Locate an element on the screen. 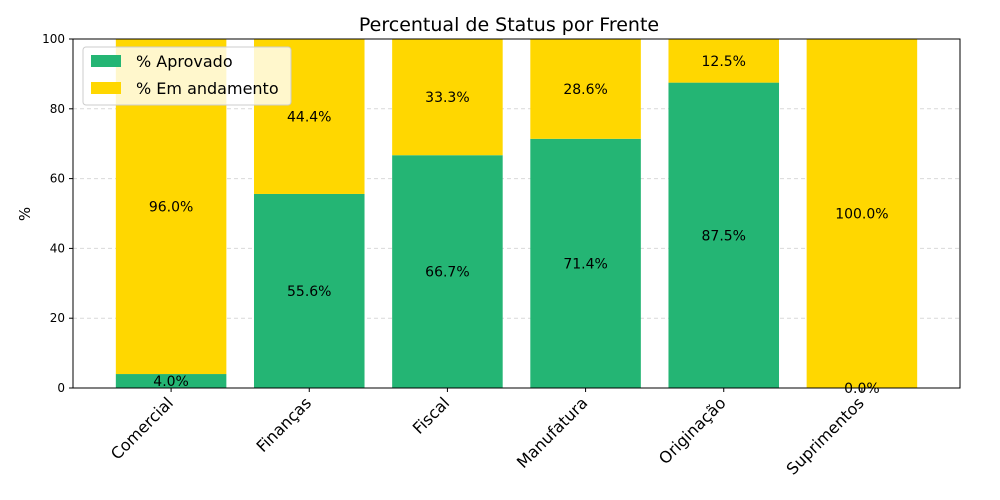 The height and width of the screenshot is (500, 1000). bar-value-label: 4.0% is located at coordinates (171, 382).